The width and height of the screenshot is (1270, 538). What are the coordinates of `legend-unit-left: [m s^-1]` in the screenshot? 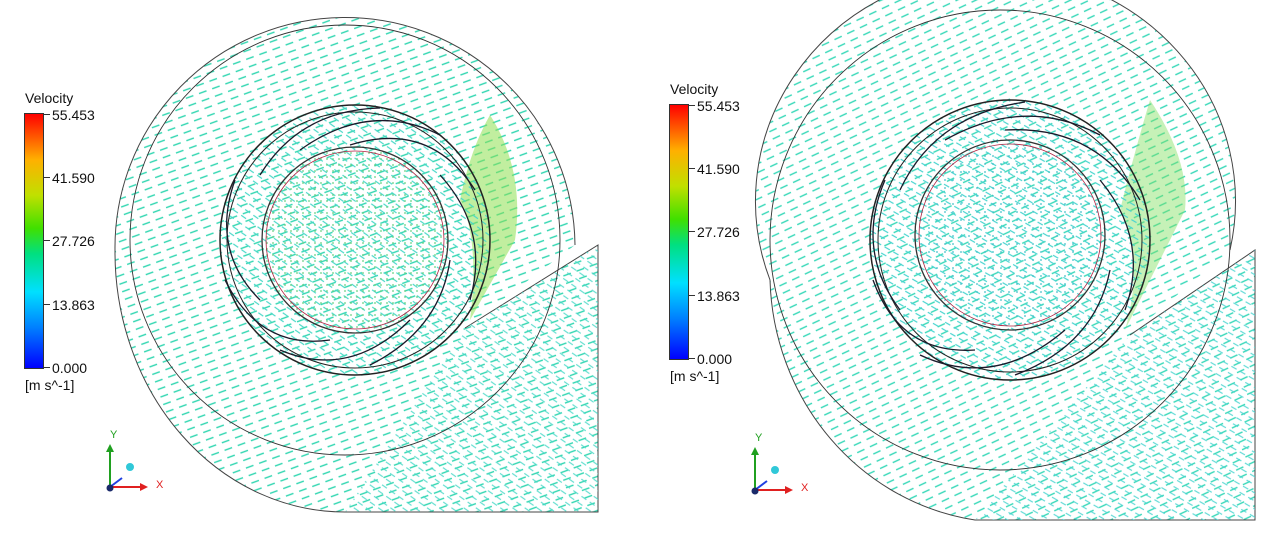 It's located at (50, 385).